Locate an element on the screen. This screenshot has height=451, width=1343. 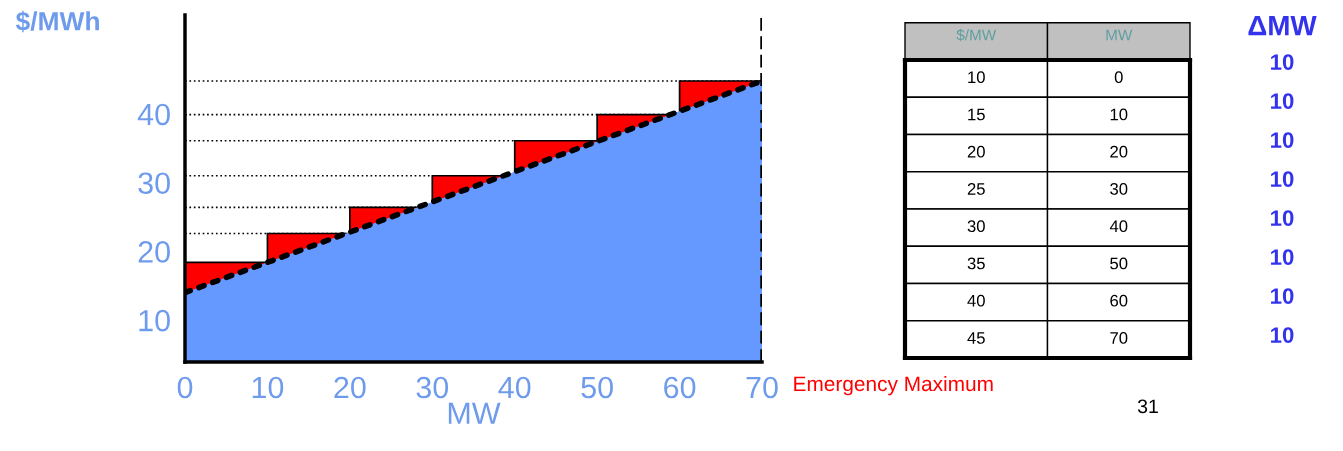
x-tick-label: 30 is located at coordinates (432, 387).